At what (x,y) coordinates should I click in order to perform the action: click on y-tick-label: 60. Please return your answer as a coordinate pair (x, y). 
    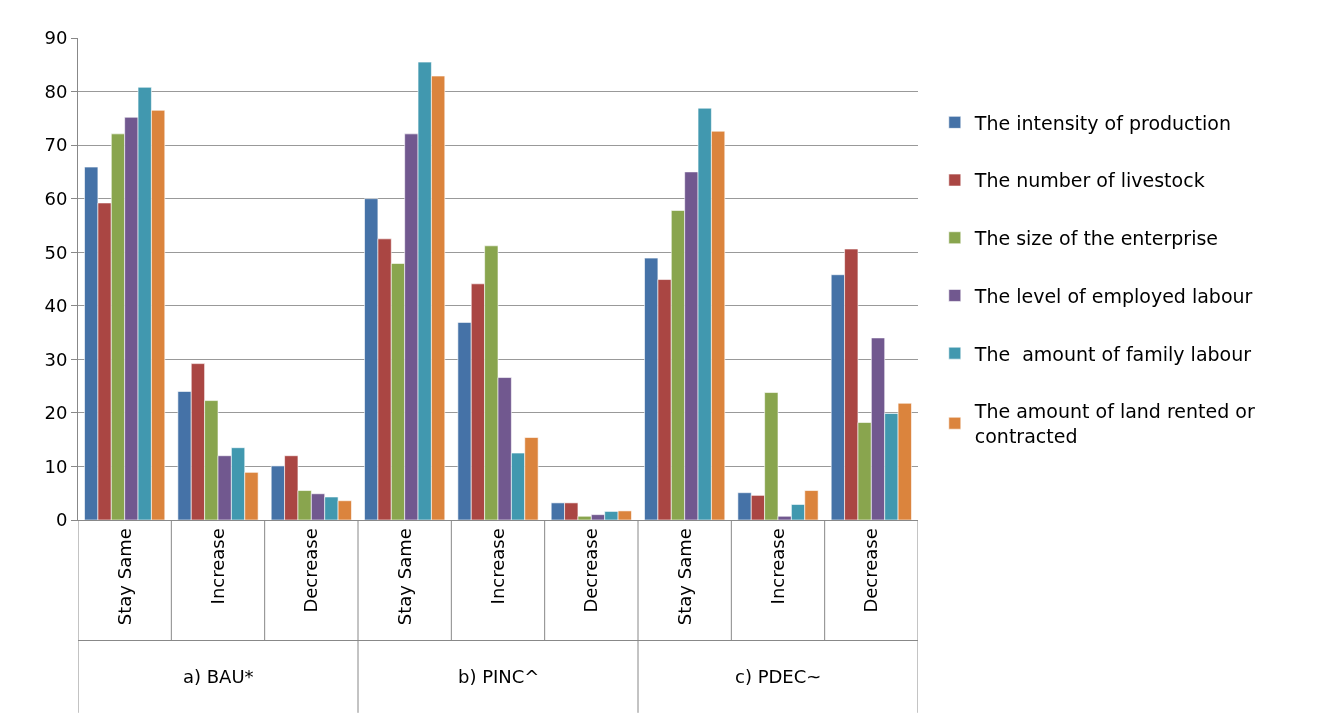
    Looking at the image, I should click on (56, 198).